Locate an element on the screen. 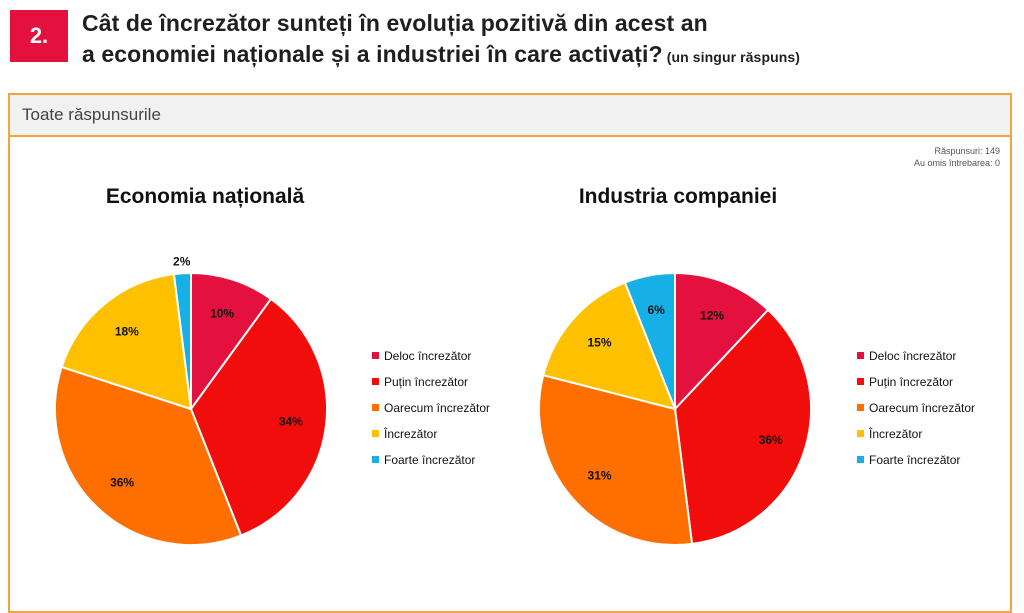 Image resolution: width=1024 pixels, height=613 pixels. slice-label: 10% is located at coordinates (222, 313).